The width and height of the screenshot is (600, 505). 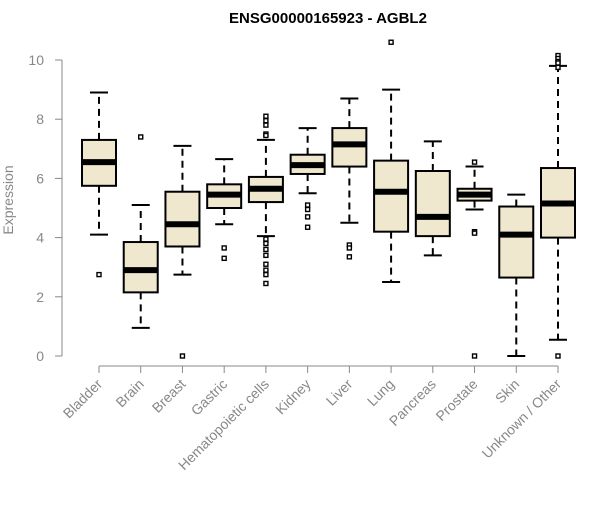 I want to click on y-tick-label: 4, so click(x=40, y=238).